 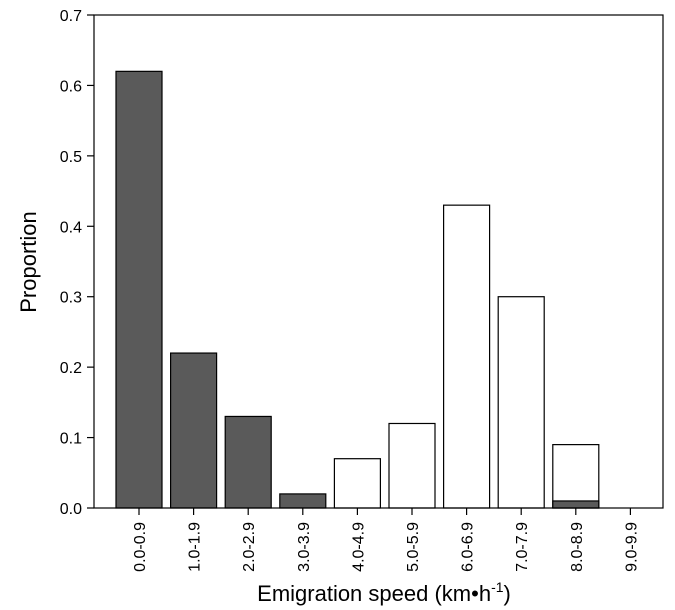 What do you see at coordinates (249, 547) in the screenshot?
I see `x-tick-label: 2.0-2.9` at bounding box center [249, 547].